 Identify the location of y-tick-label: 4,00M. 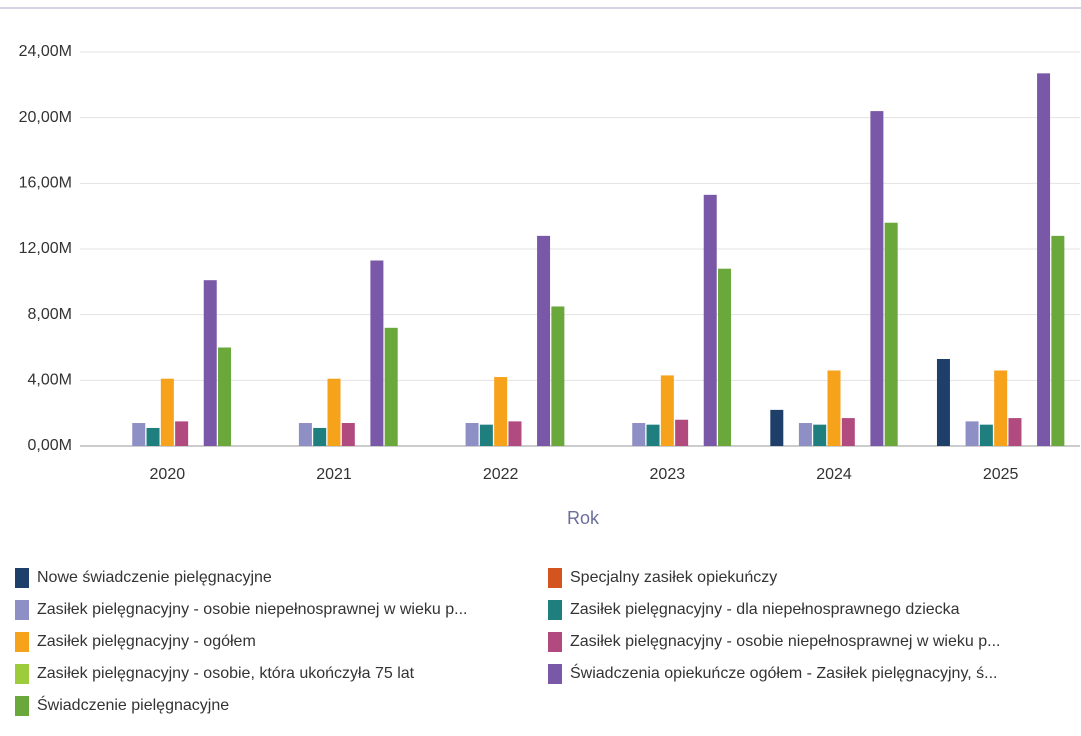
(50, 380).